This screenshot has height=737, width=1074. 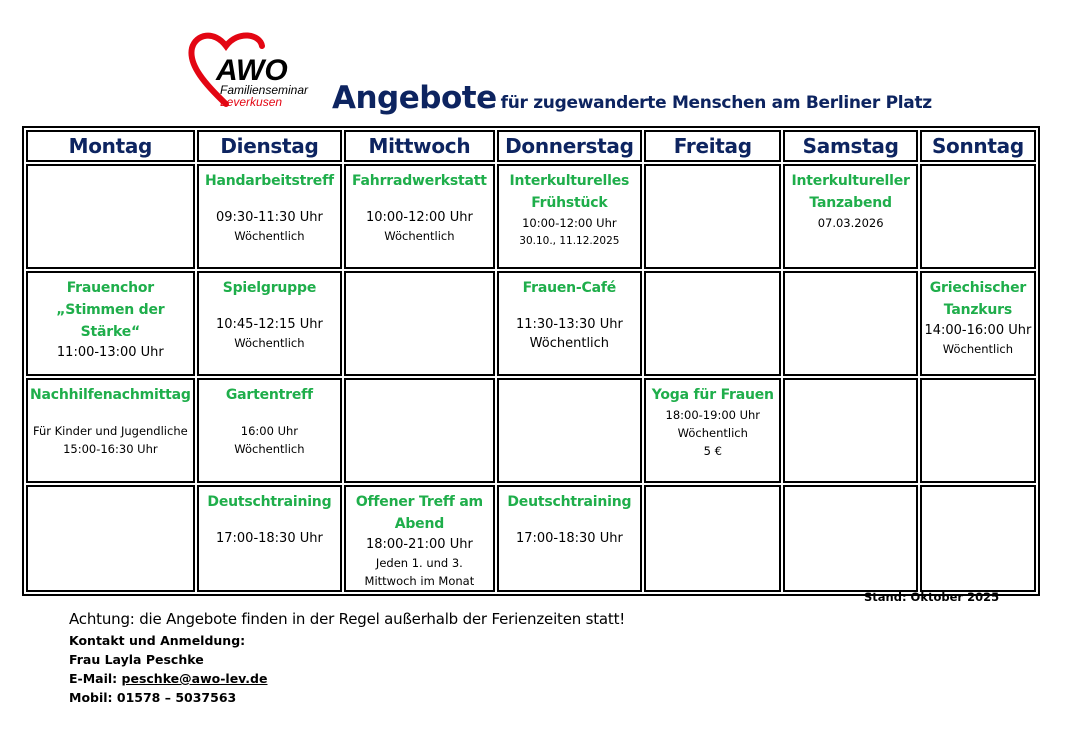 I want to click on contact-mobile: Mobil: 01578 – 5037563, so click(x=153, y=697).